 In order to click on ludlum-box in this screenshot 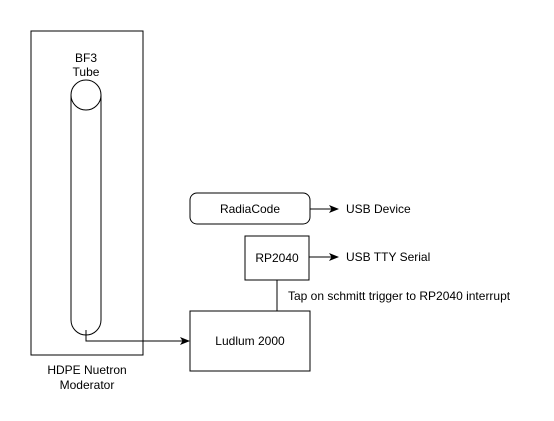, I will do `click(250, 341)`.